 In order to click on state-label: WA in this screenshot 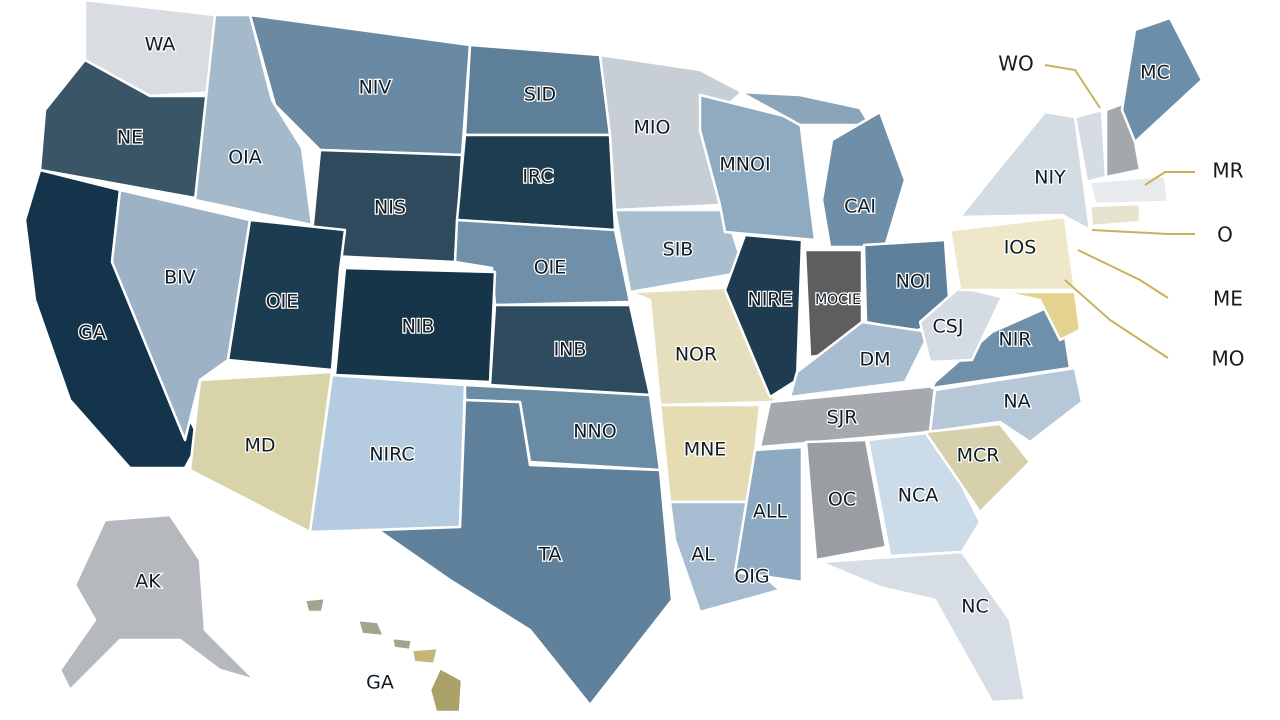, I will do `click(160, 45)`.